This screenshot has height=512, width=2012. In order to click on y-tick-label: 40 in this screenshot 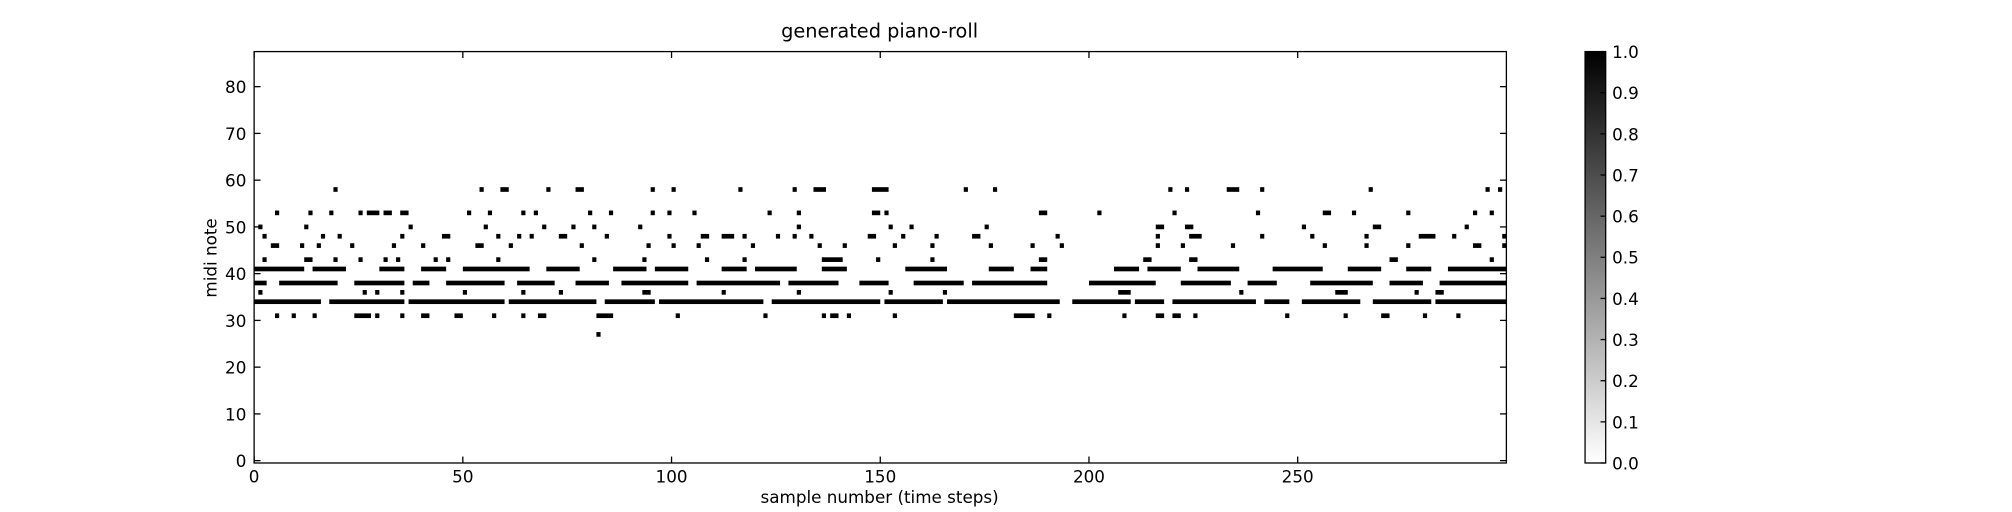, I will do `click(235, 274)`.